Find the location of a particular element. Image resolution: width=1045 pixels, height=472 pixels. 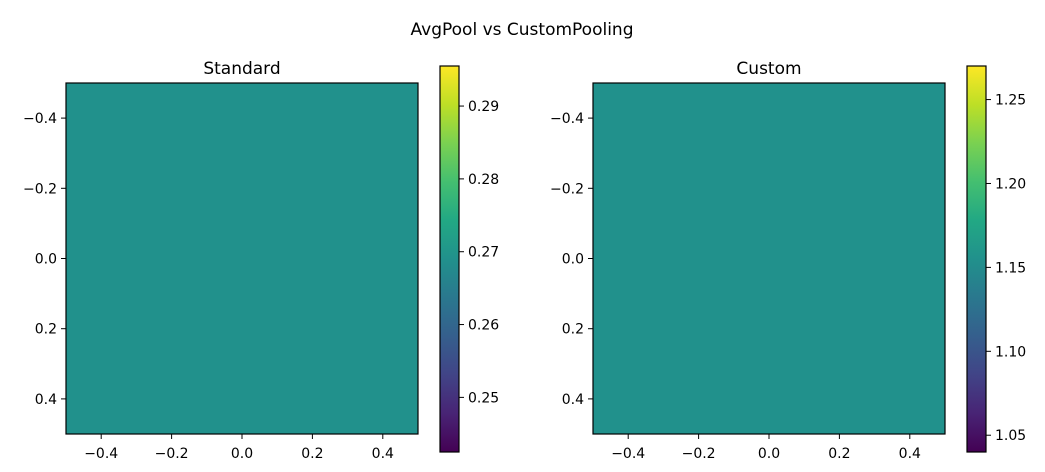

colorbar-tick-label: 1.05 is located at coordinates (1010, 436).